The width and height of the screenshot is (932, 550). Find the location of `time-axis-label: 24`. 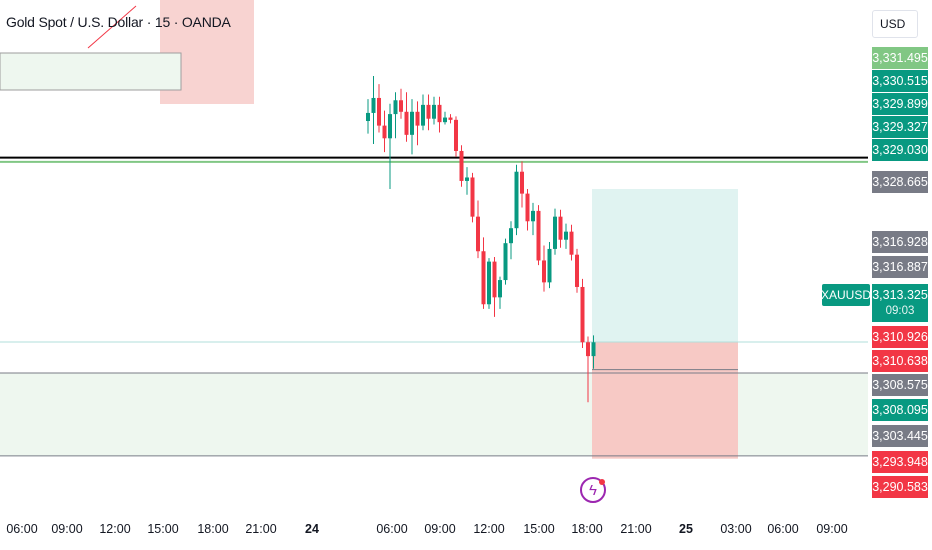

time-axis-label: 24 is located at coordinates (312, 529).